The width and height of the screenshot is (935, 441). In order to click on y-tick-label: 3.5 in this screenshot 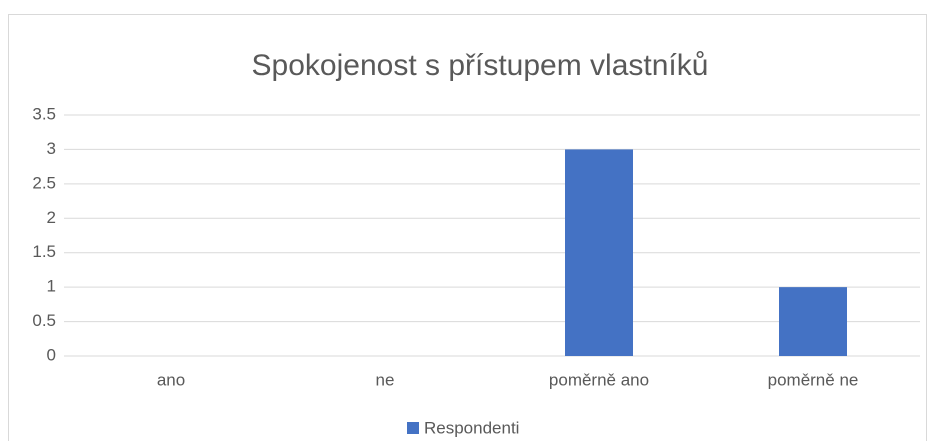, I will do `click(44, 113)`.